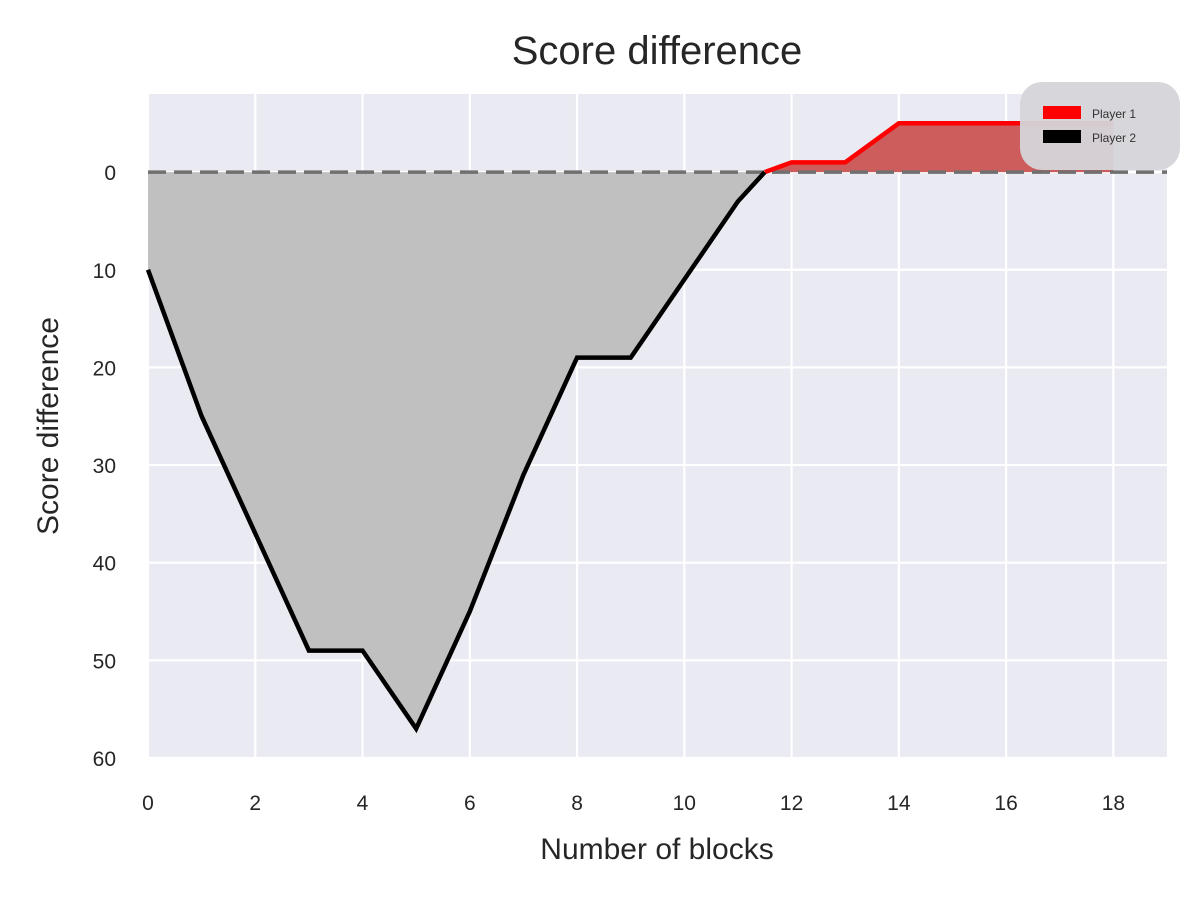  I want to click on x-tick-labels: 0 2 4 6 8 10 12 14 16 18, so click(633, 803).